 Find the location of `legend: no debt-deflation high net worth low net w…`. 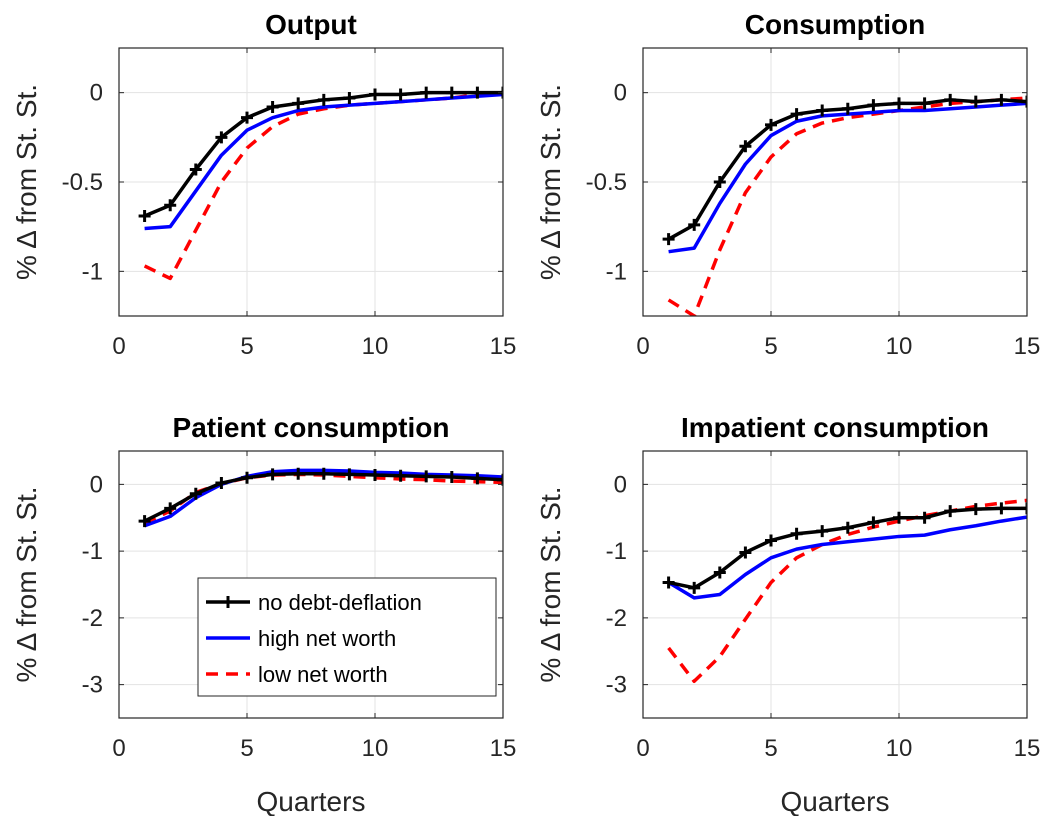

legend: no debt-deflation high net worth low net w… is located at coordinates (347, 637).